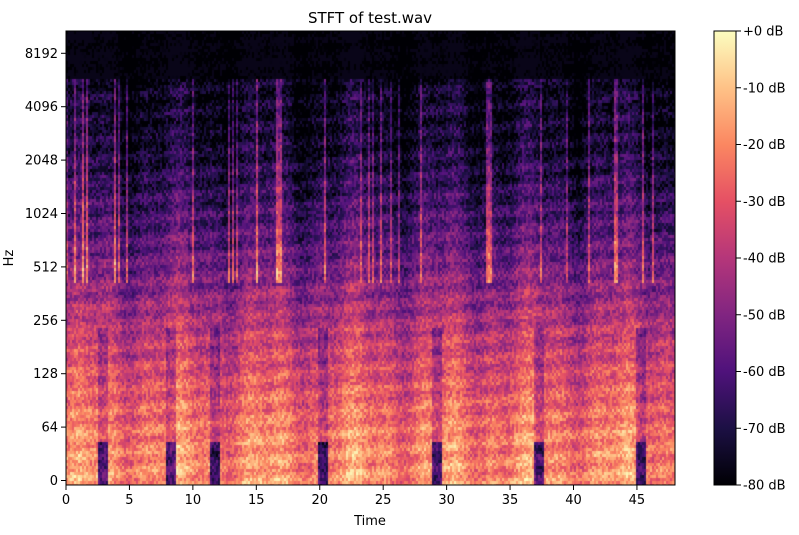 The width and height of the screenshot is (799, 535). I want to click on colorbar-tick-label: -10 dB, so click(764, 88).